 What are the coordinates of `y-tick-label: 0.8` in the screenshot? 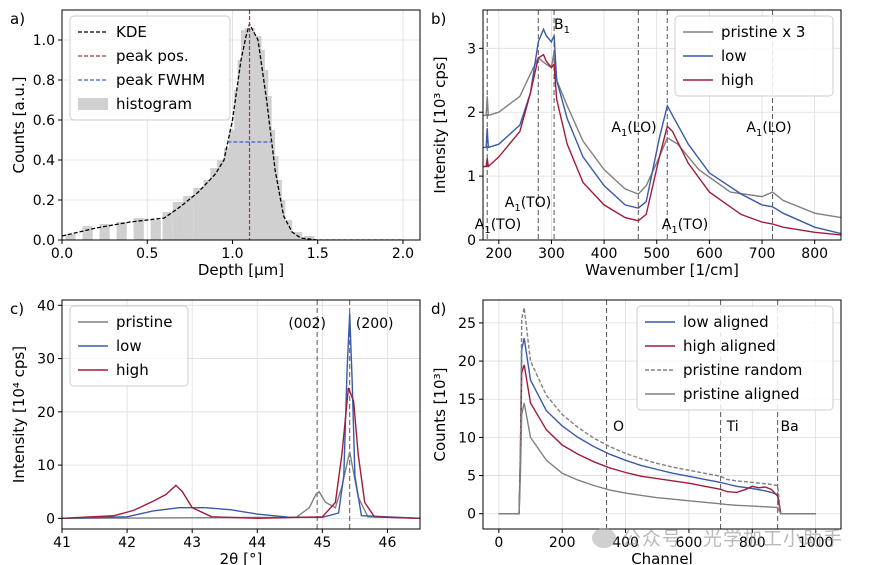 It's located at (44, 81).